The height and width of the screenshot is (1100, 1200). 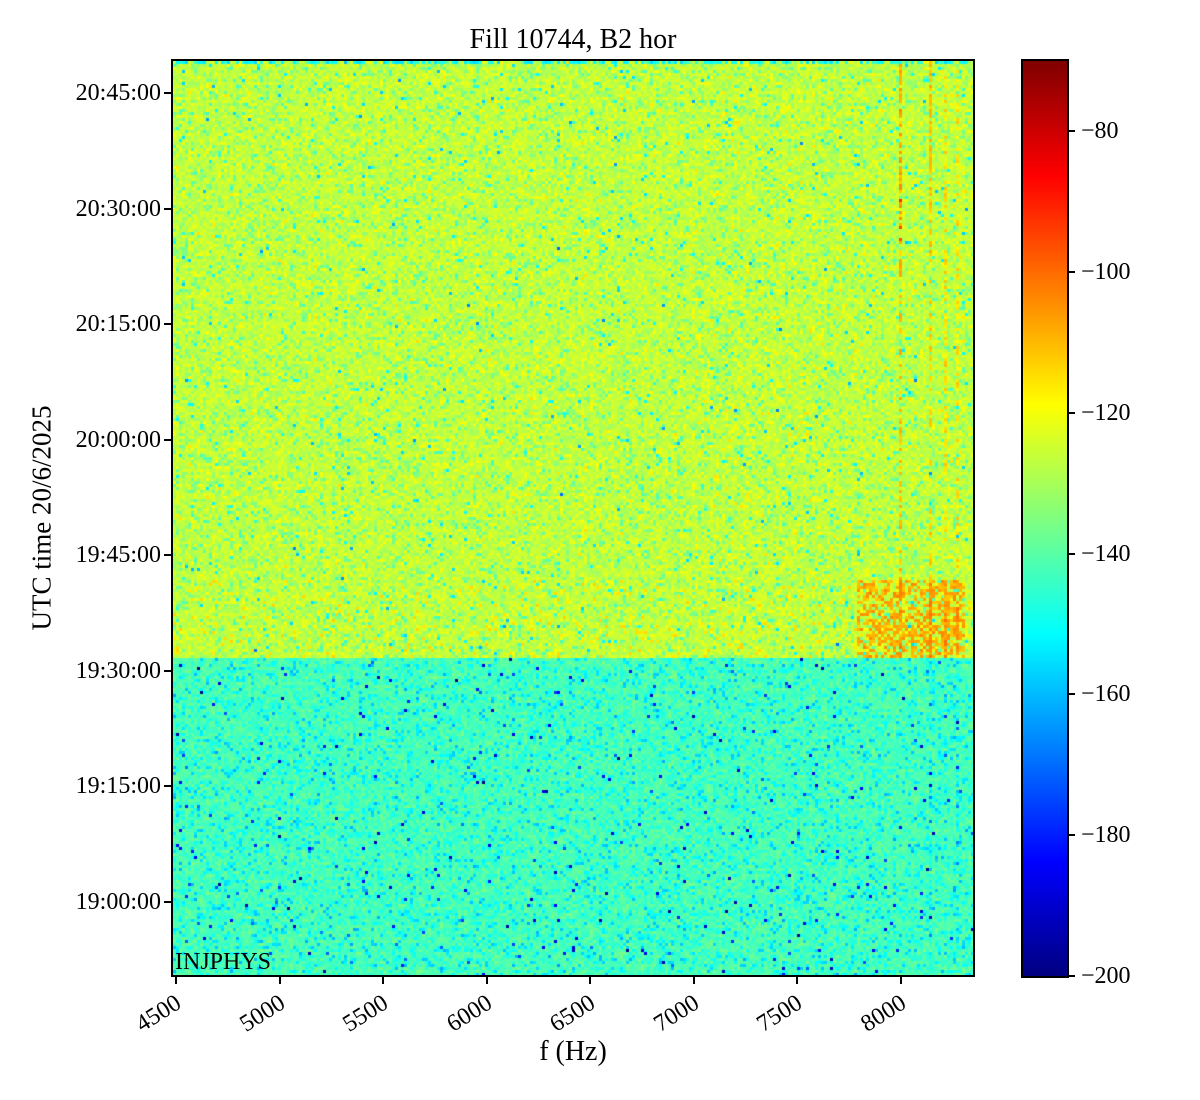 I want to click on x-tick-label: 4500, so click(x=158, y=1013).